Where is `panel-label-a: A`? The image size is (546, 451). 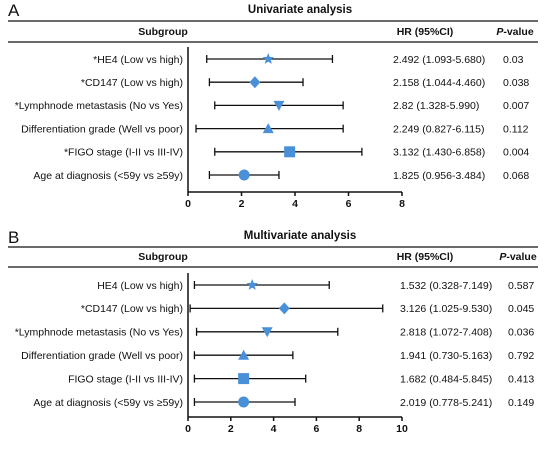 panel-label-a: A is located at coordinates (14, 10).